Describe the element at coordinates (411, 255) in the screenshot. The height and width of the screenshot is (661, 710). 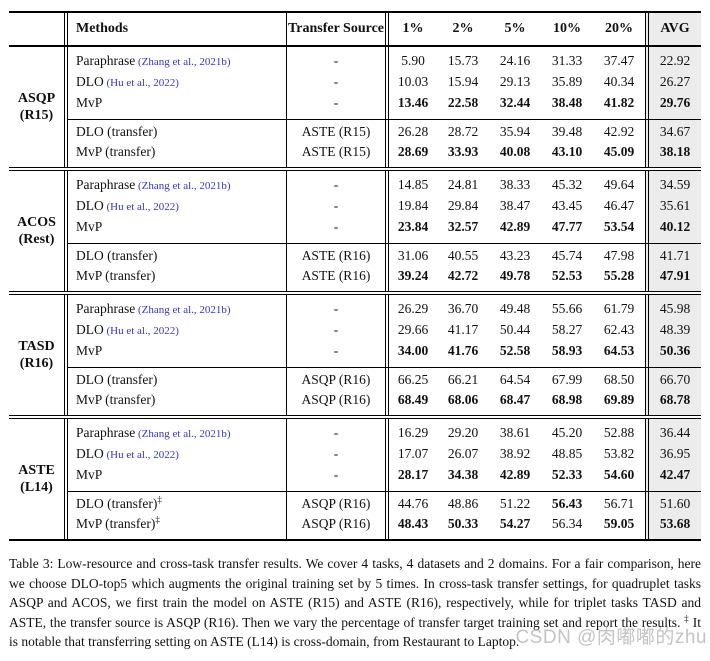
I see `value-cell: 31.06` at that location.